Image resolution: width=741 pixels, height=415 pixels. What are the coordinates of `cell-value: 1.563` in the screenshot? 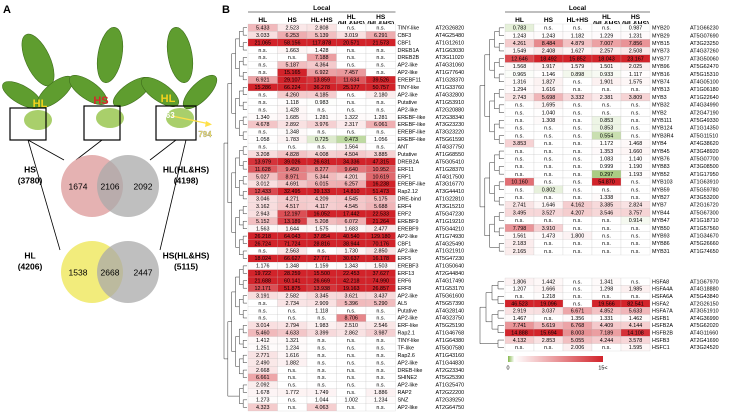 It's located at (263, 229).